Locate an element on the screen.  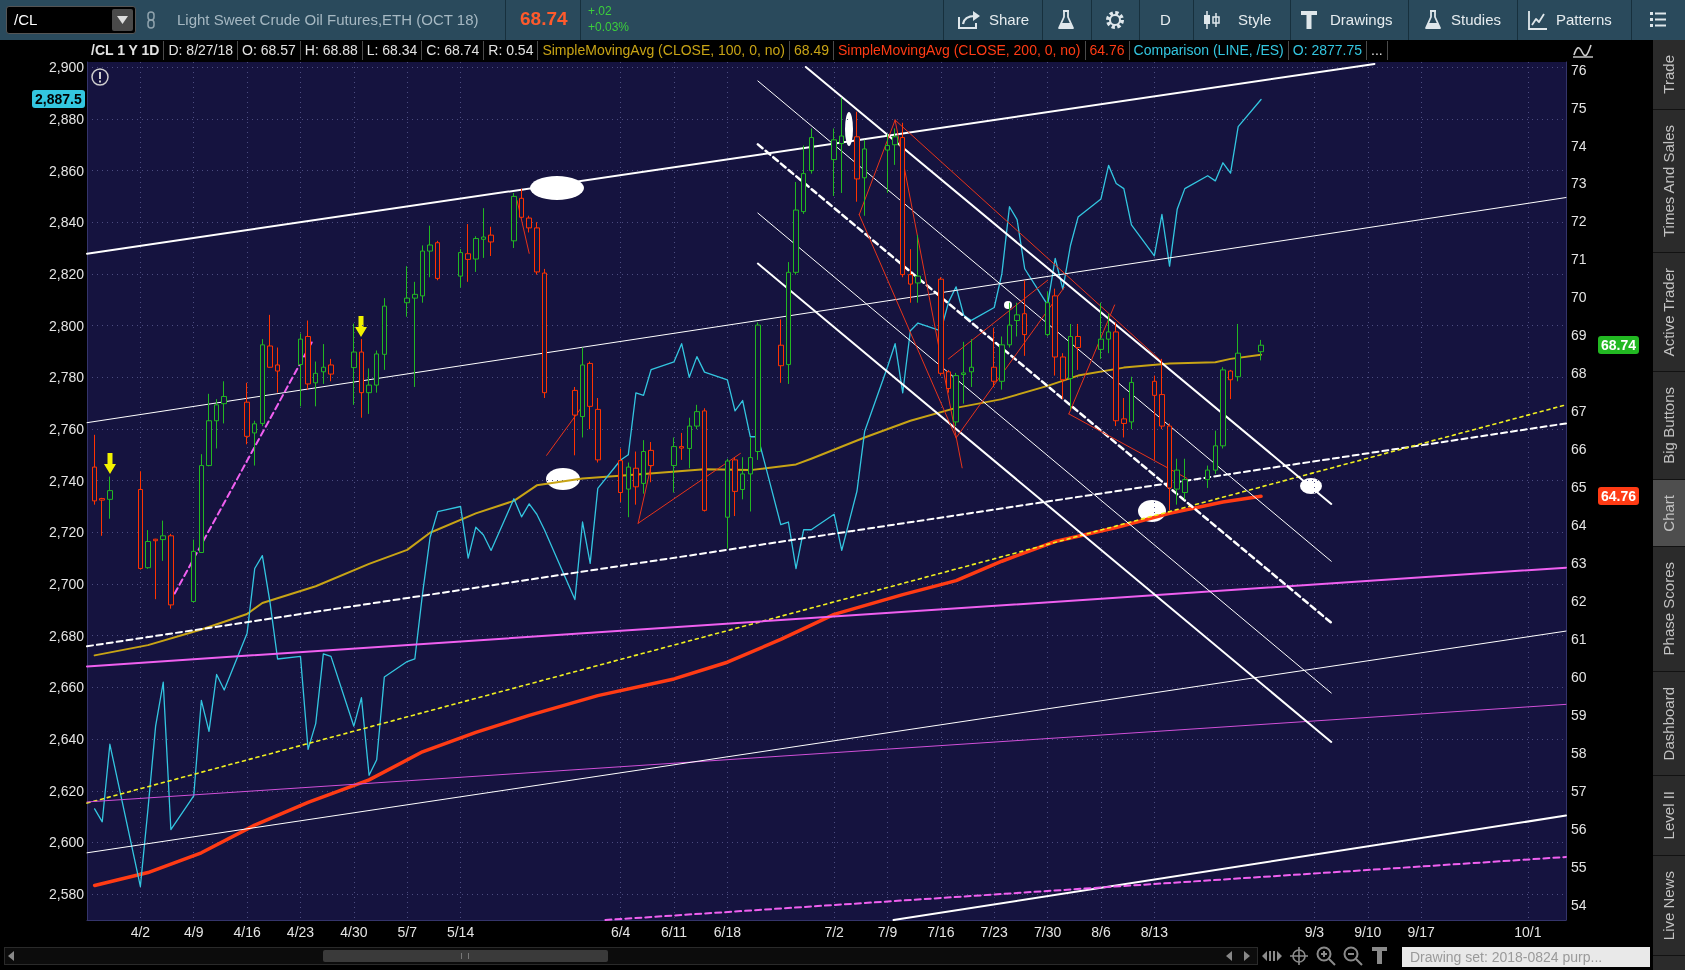
x-tick-label: 9/3 is located at coordinates (1314, 932).